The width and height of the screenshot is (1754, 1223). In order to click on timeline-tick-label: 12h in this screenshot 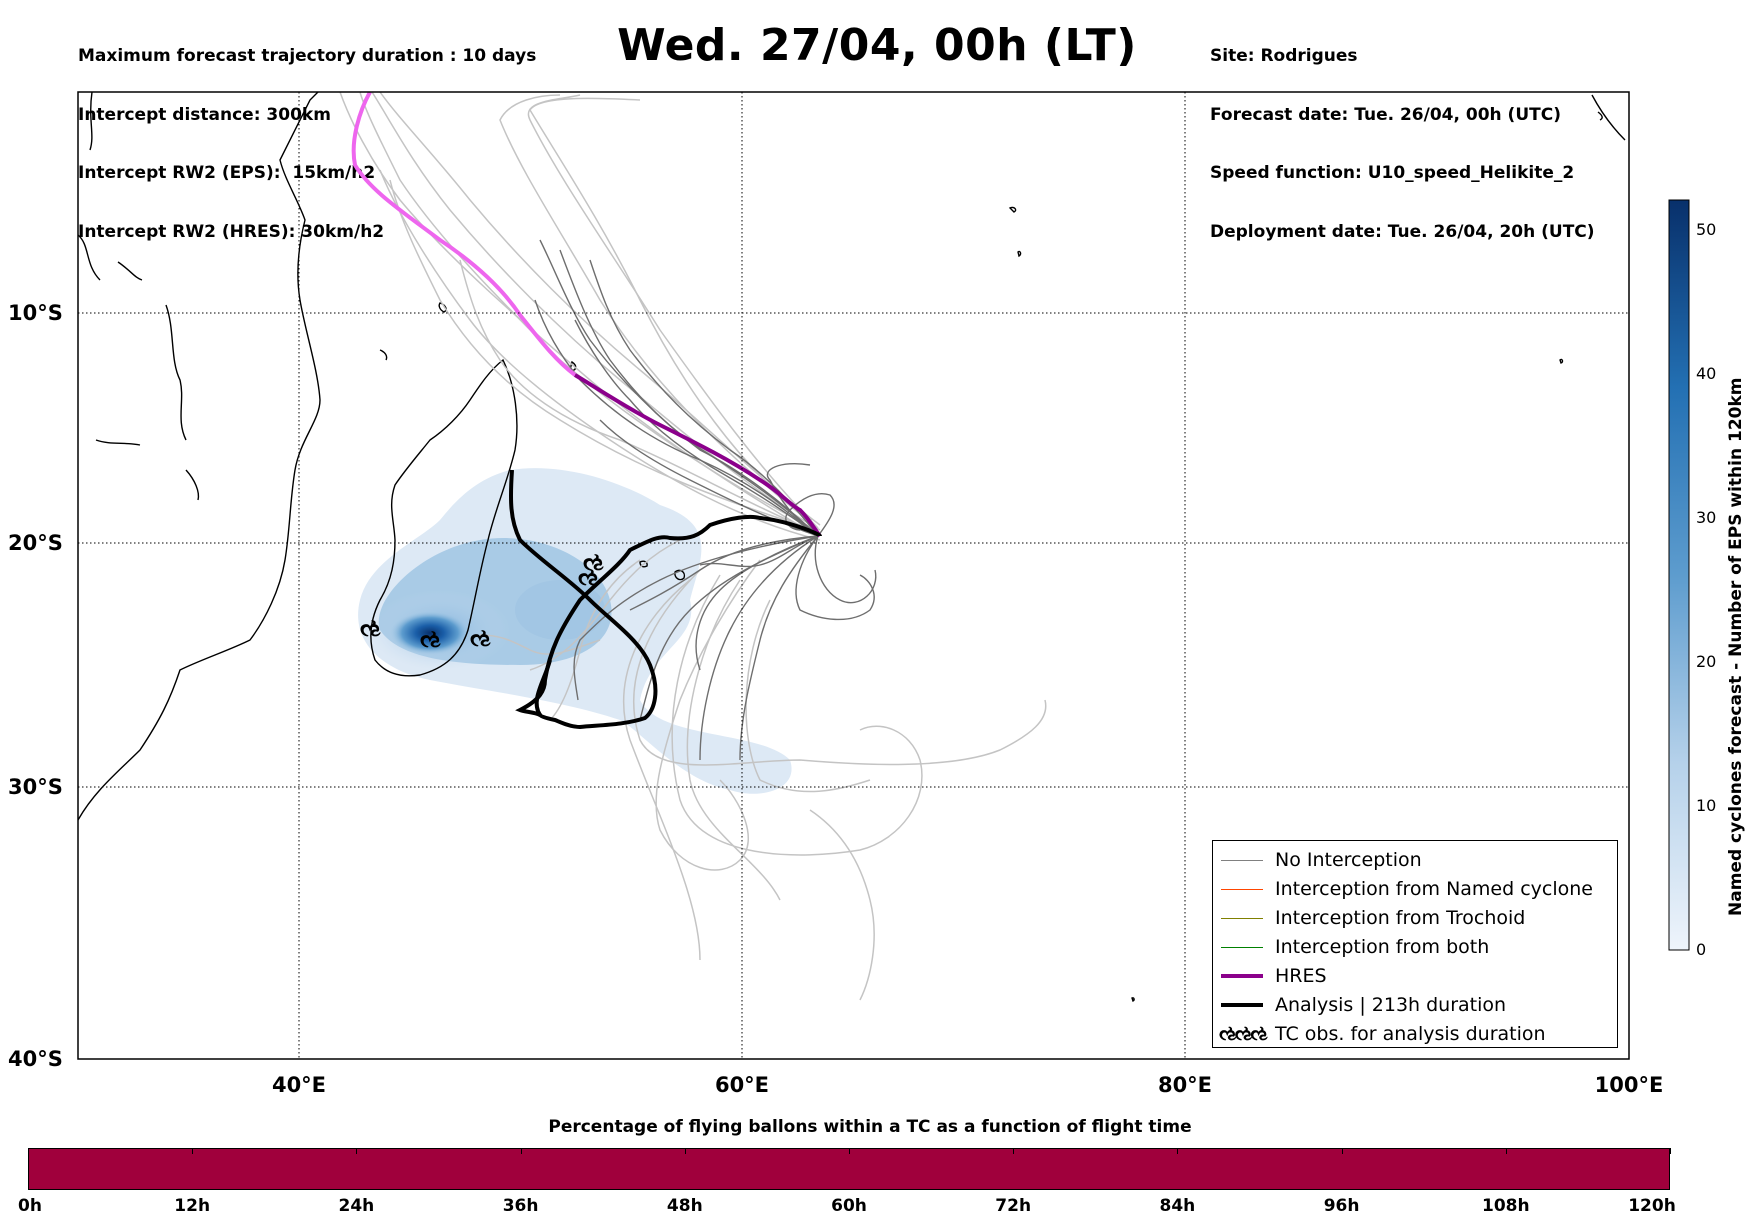, I will do `click(192, 1206)`.